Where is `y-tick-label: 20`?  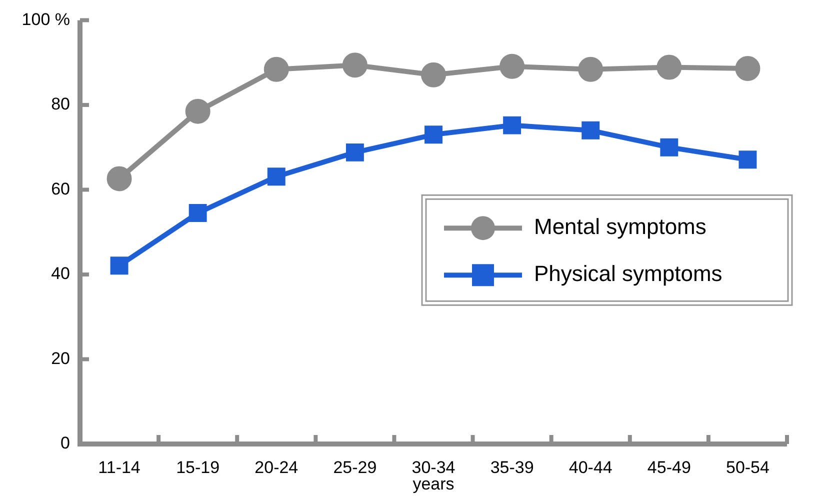
y-tick-label: 20 is located at coordinates (60, 358).